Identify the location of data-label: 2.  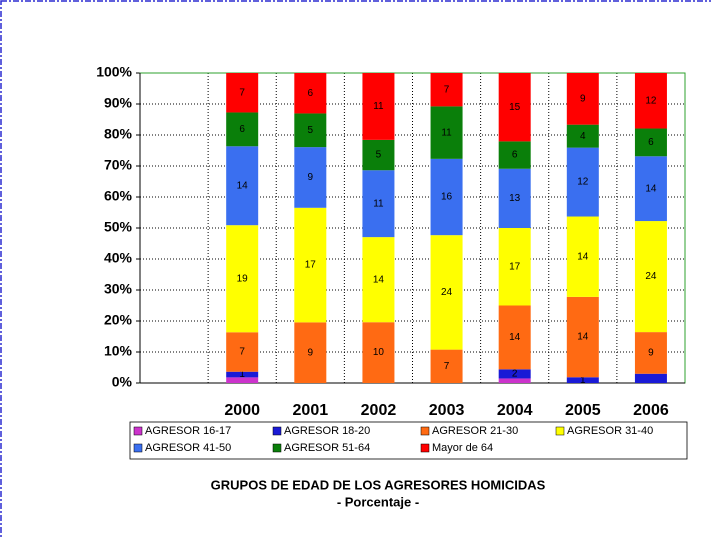
(515, 374).